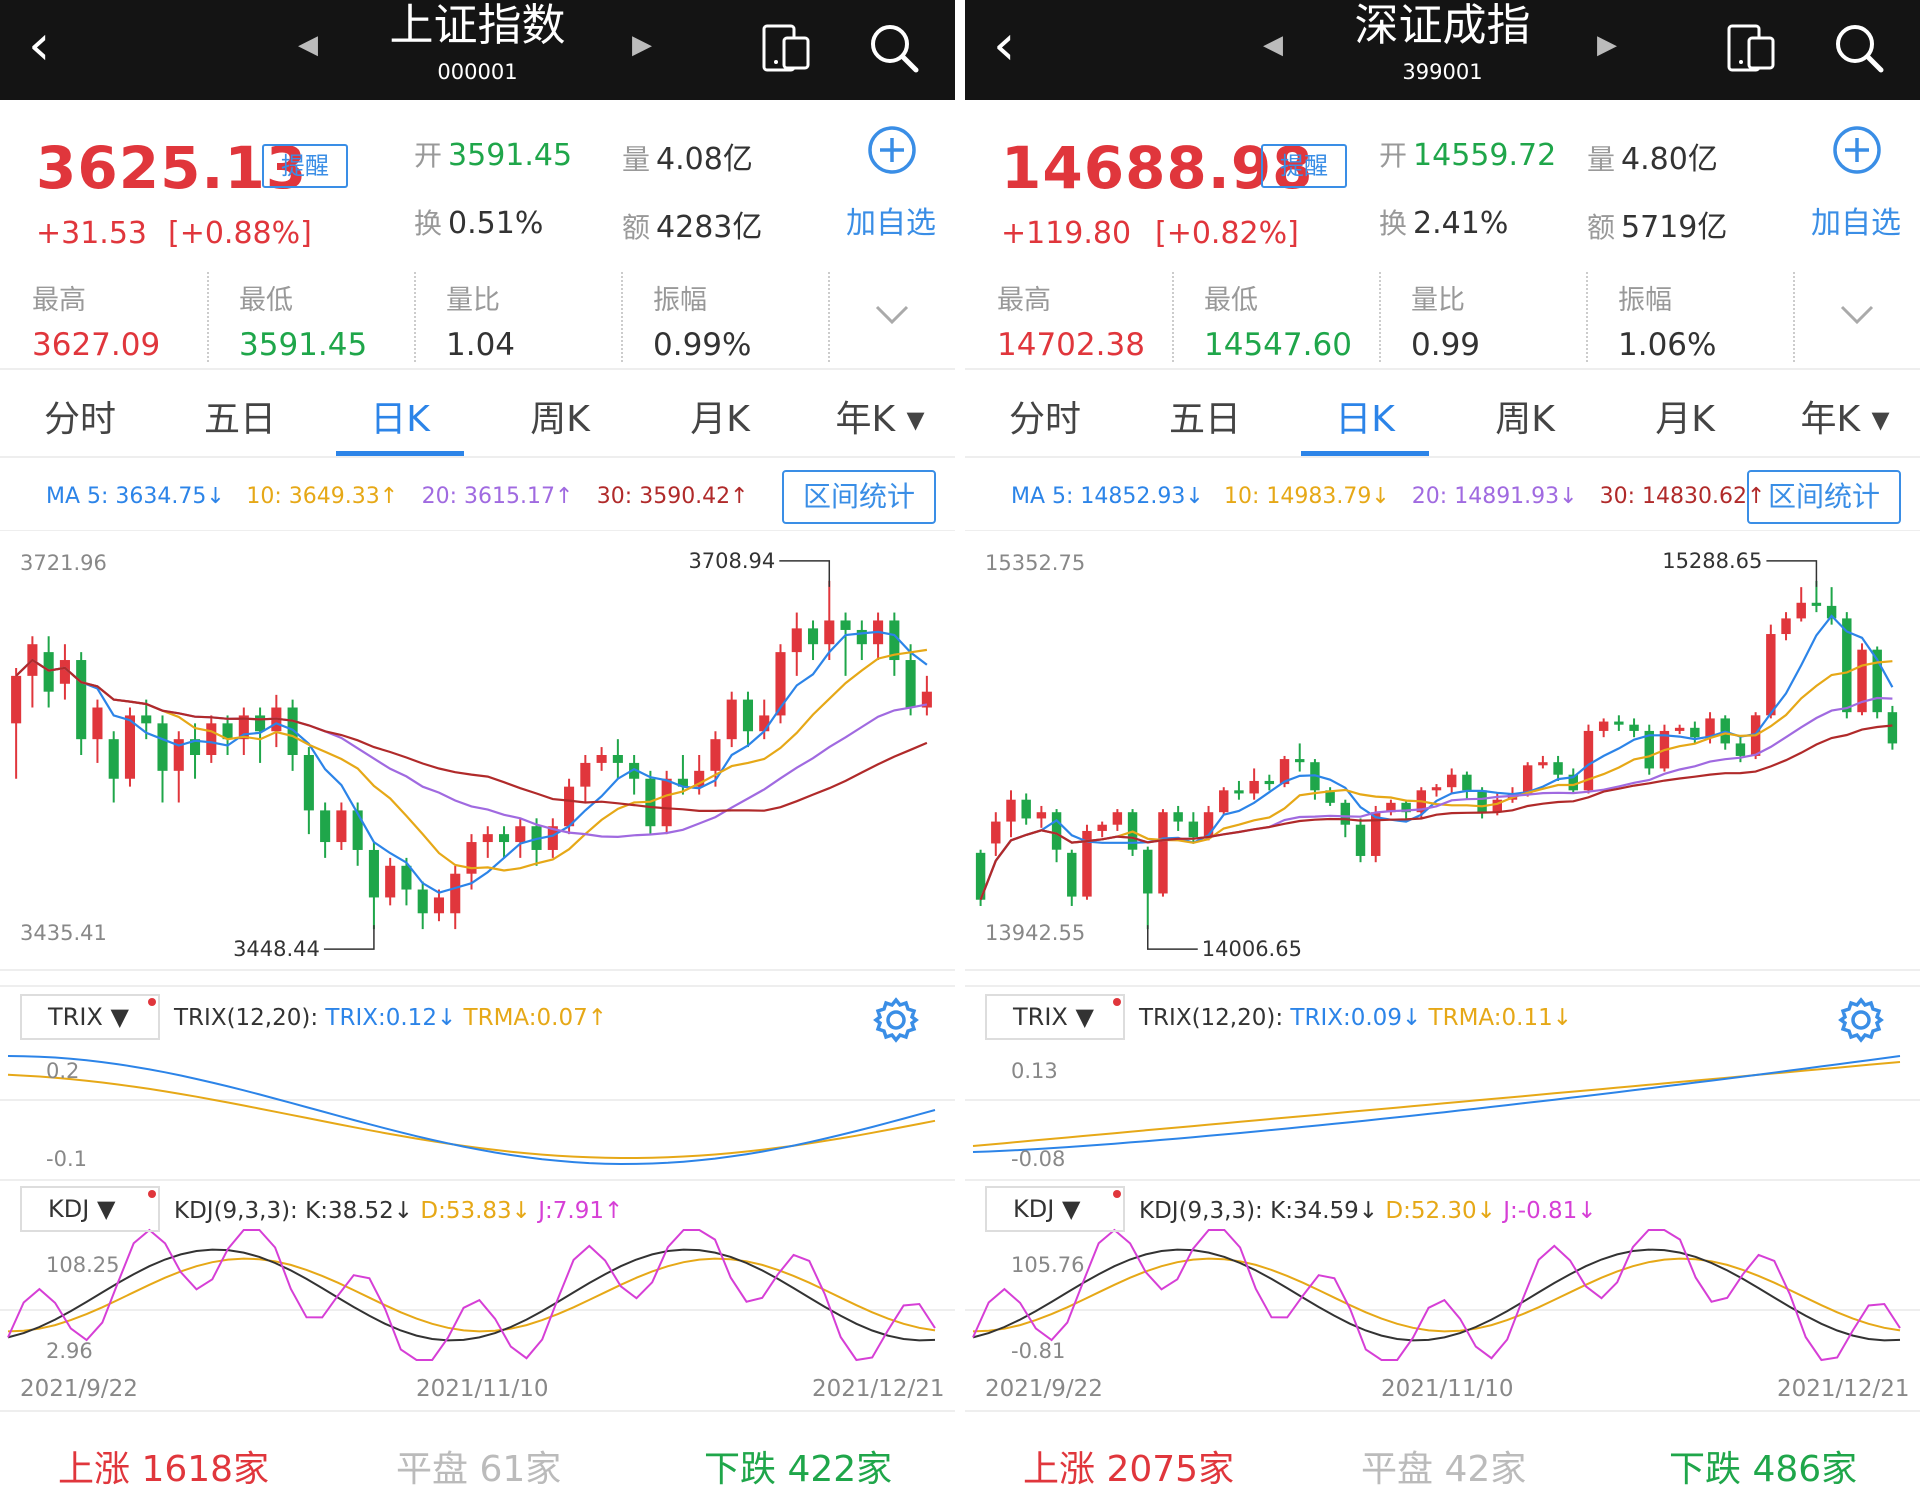 The image size is (1920, 1501). What do you see at coordinates (1324, 1211) in the screenshot?
I see `k-value: K:34.59↓` at bounding box center [1324, 1211].